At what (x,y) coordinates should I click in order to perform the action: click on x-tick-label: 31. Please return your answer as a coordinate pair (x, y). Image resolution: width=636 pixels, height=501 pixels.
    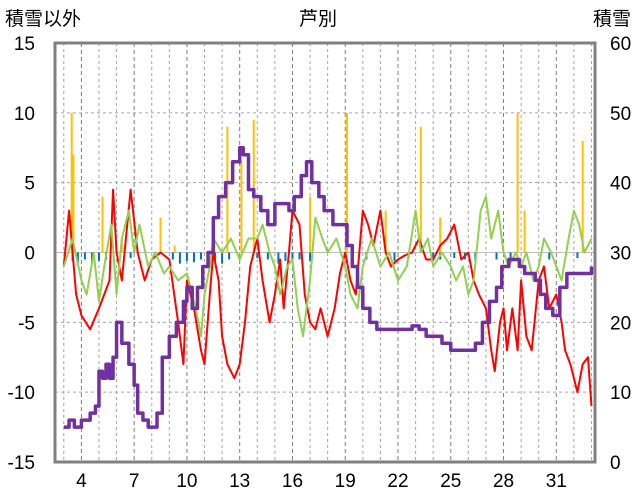
    Looking at the image, I should click on (556, 481).